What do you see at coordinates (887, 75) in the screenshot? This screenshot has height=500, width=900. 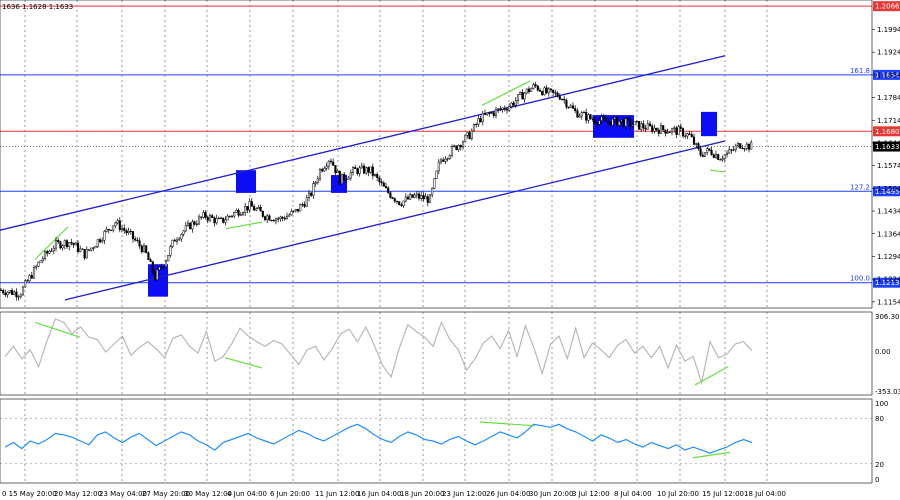 I see `level-price-label: 1.1854` at bounding box center [887, 75].